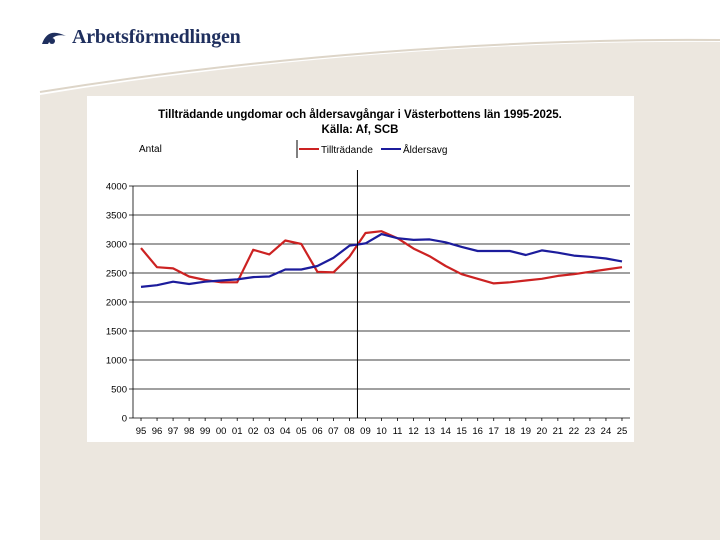  What do you see at coordinates (622, 431) in the screenshot?
I see `x-tick-25: 25` at bounding box center [622, 431].